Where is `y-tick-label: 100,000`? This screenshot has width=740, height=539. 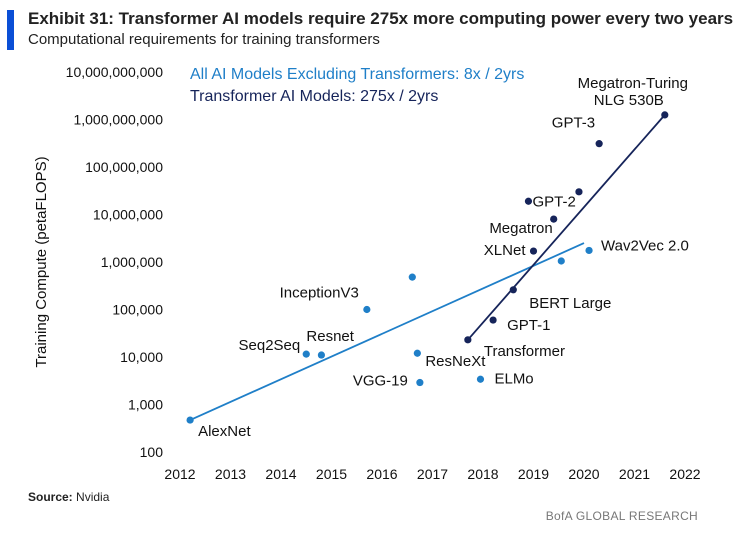 y-tick-label: 100,000 is located at coordinates (137, 310).